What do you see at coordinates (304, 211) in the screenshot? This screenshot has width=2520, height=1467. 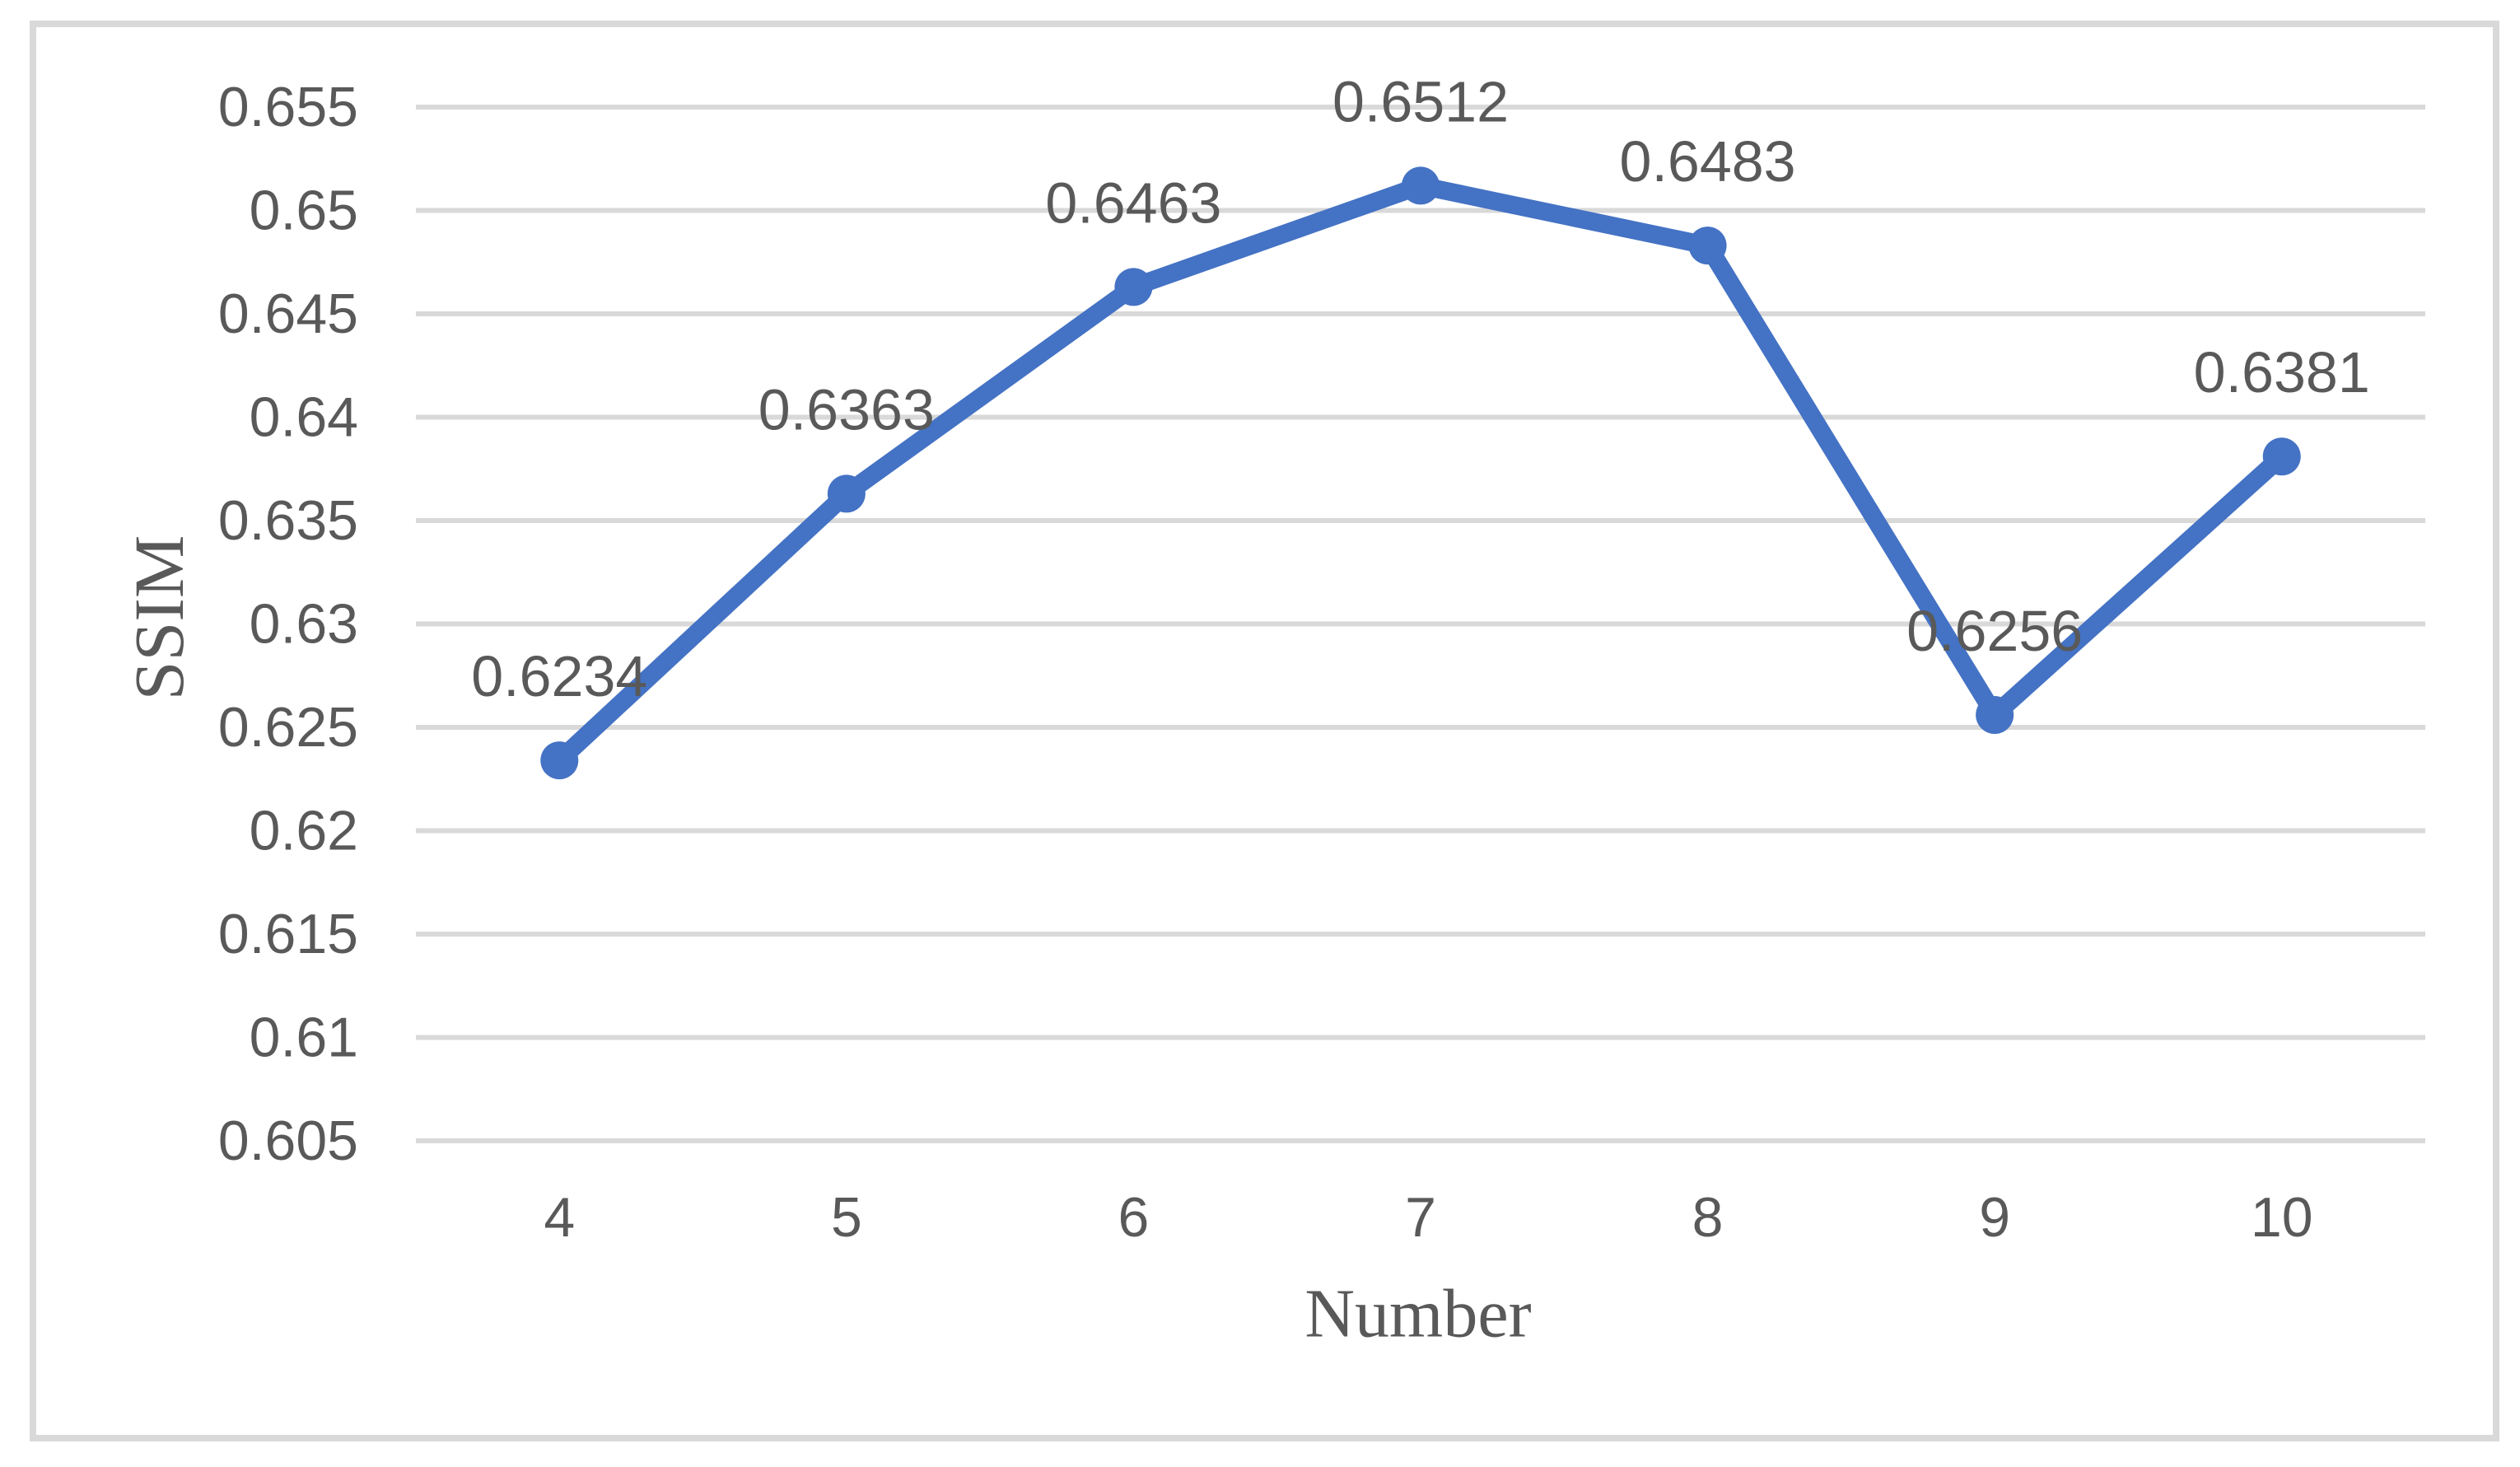 I see `y-tick-label: 0.65` at bounding box center [304, 211].